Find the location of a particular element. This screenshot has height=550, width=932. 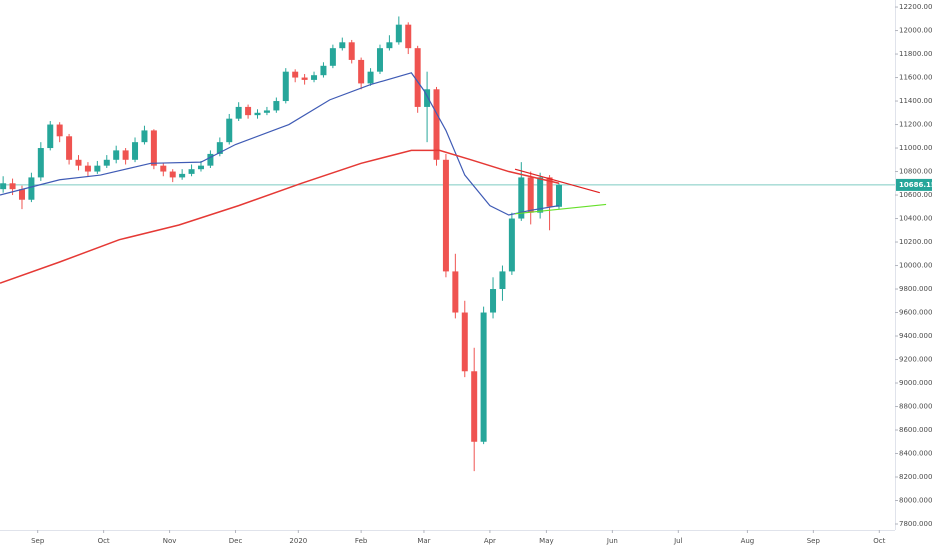

x-tick-label: Aug is located at coordinates (748, 541).